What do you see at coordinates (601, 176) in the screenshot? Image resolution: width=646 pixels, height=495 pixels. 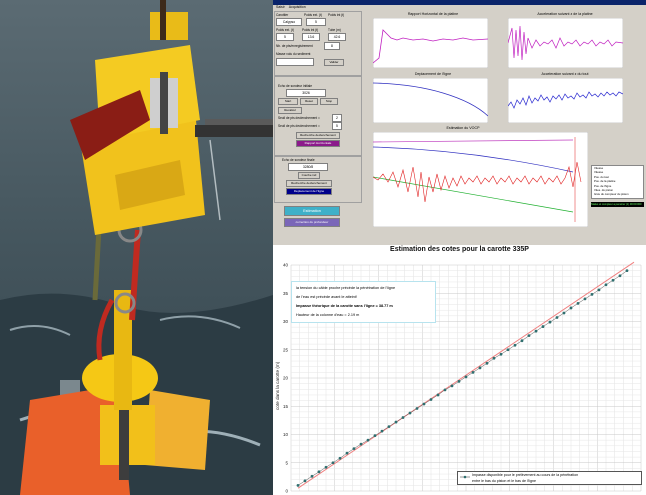 I see `legend-entry: Pos. du tout` at bounding box center [601, 176].